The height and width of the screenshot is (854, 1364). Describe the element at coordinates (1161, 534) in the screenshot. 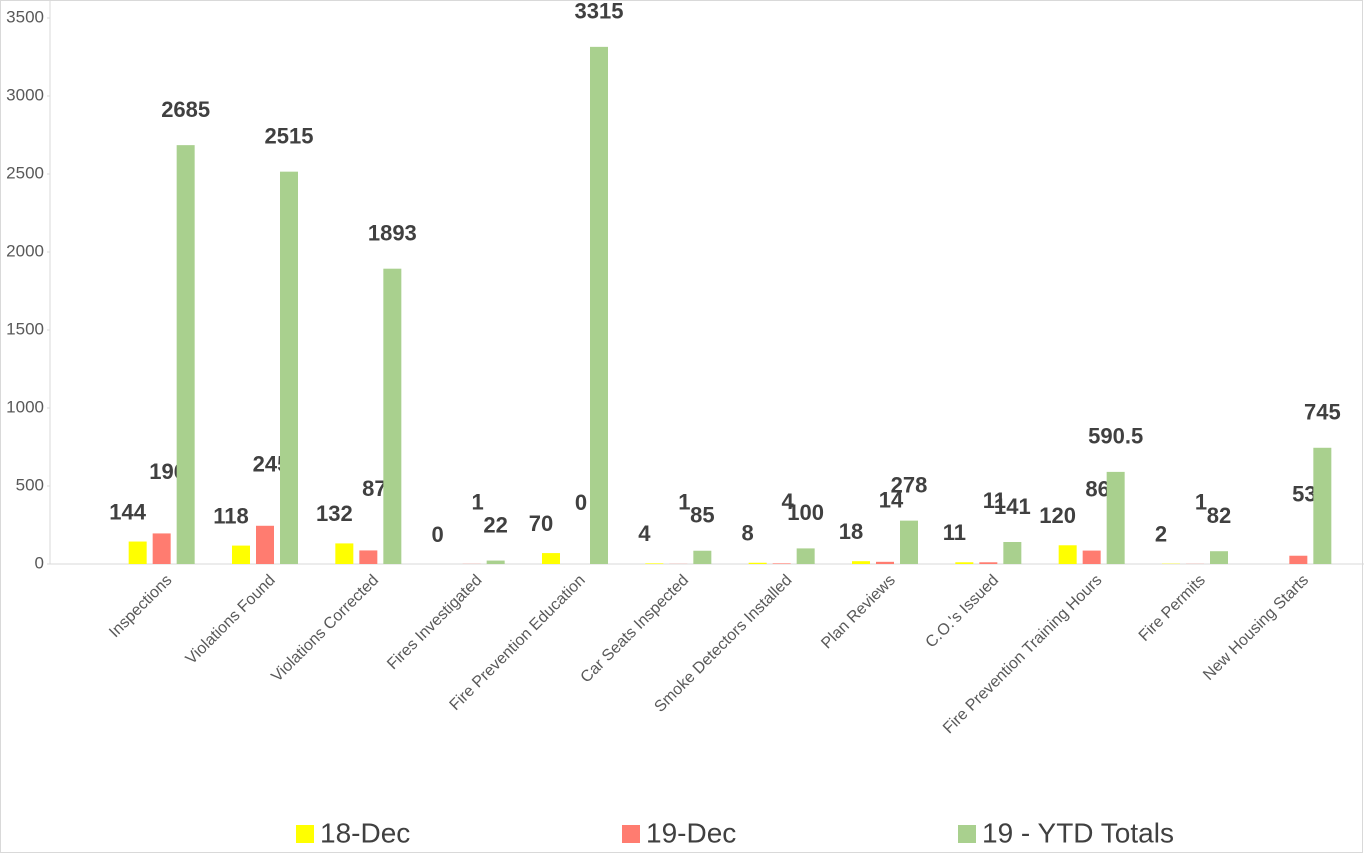

I see `value-label: 2` at that location.